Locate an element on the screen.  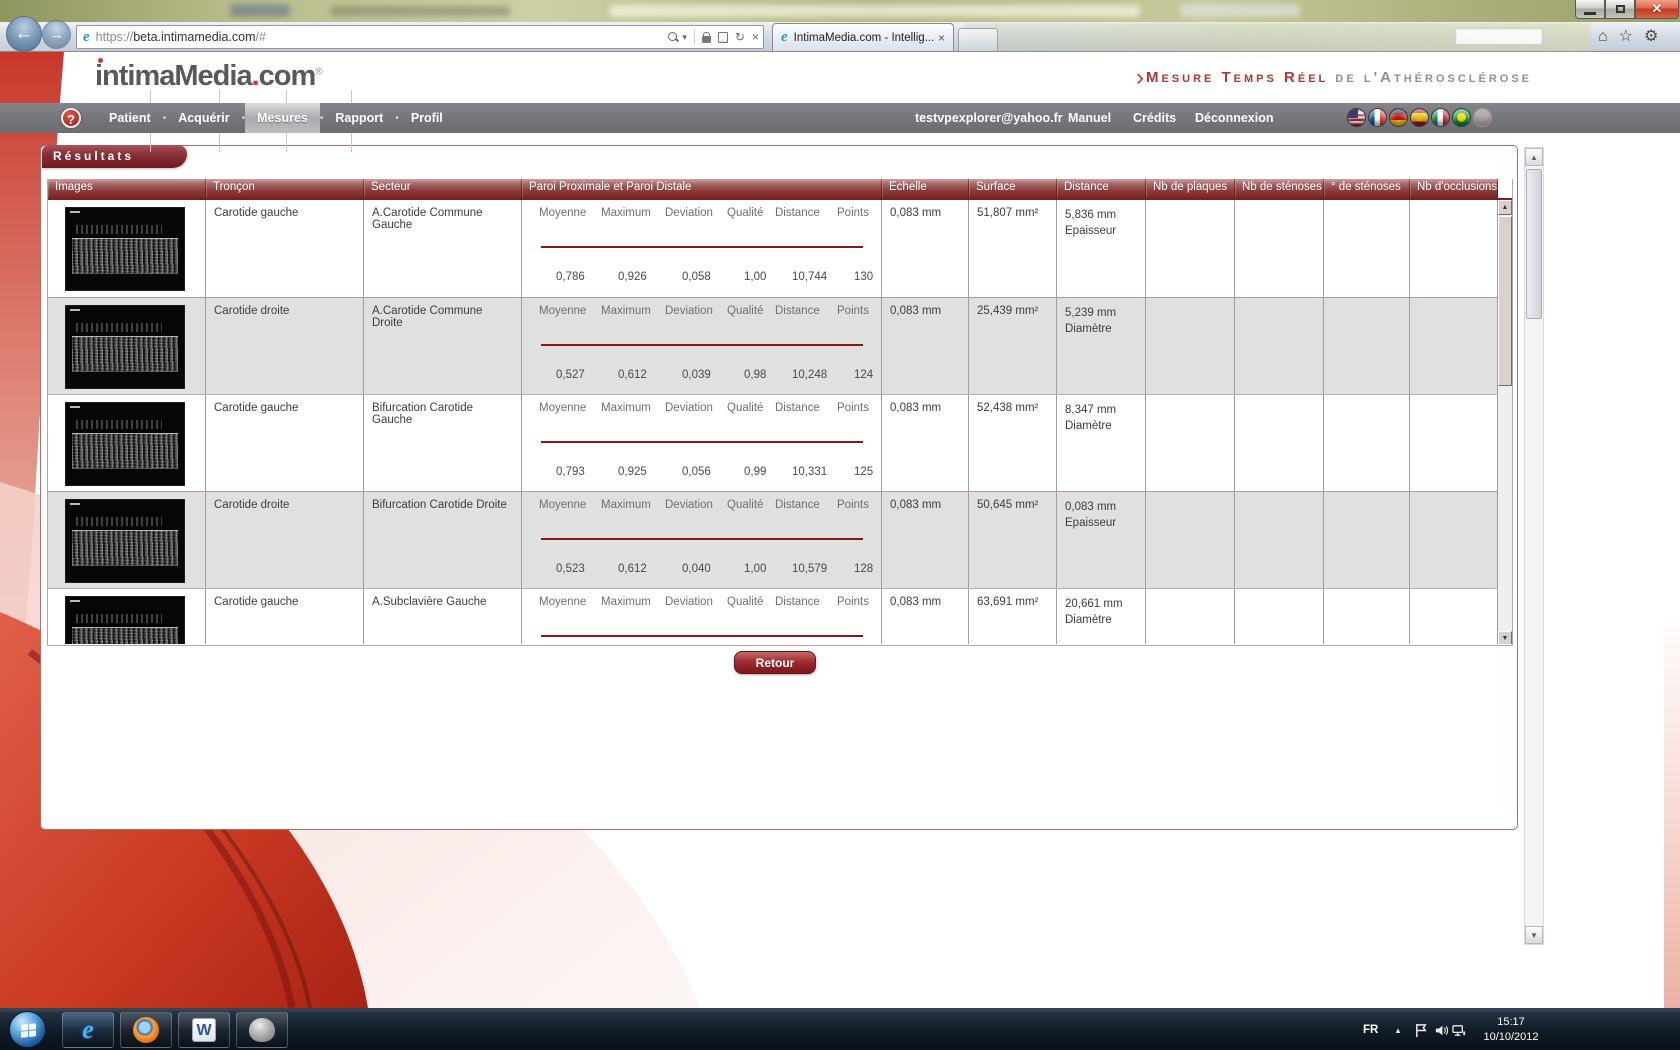
maximum-value: 0,925 is located at coordinates (632, 472).